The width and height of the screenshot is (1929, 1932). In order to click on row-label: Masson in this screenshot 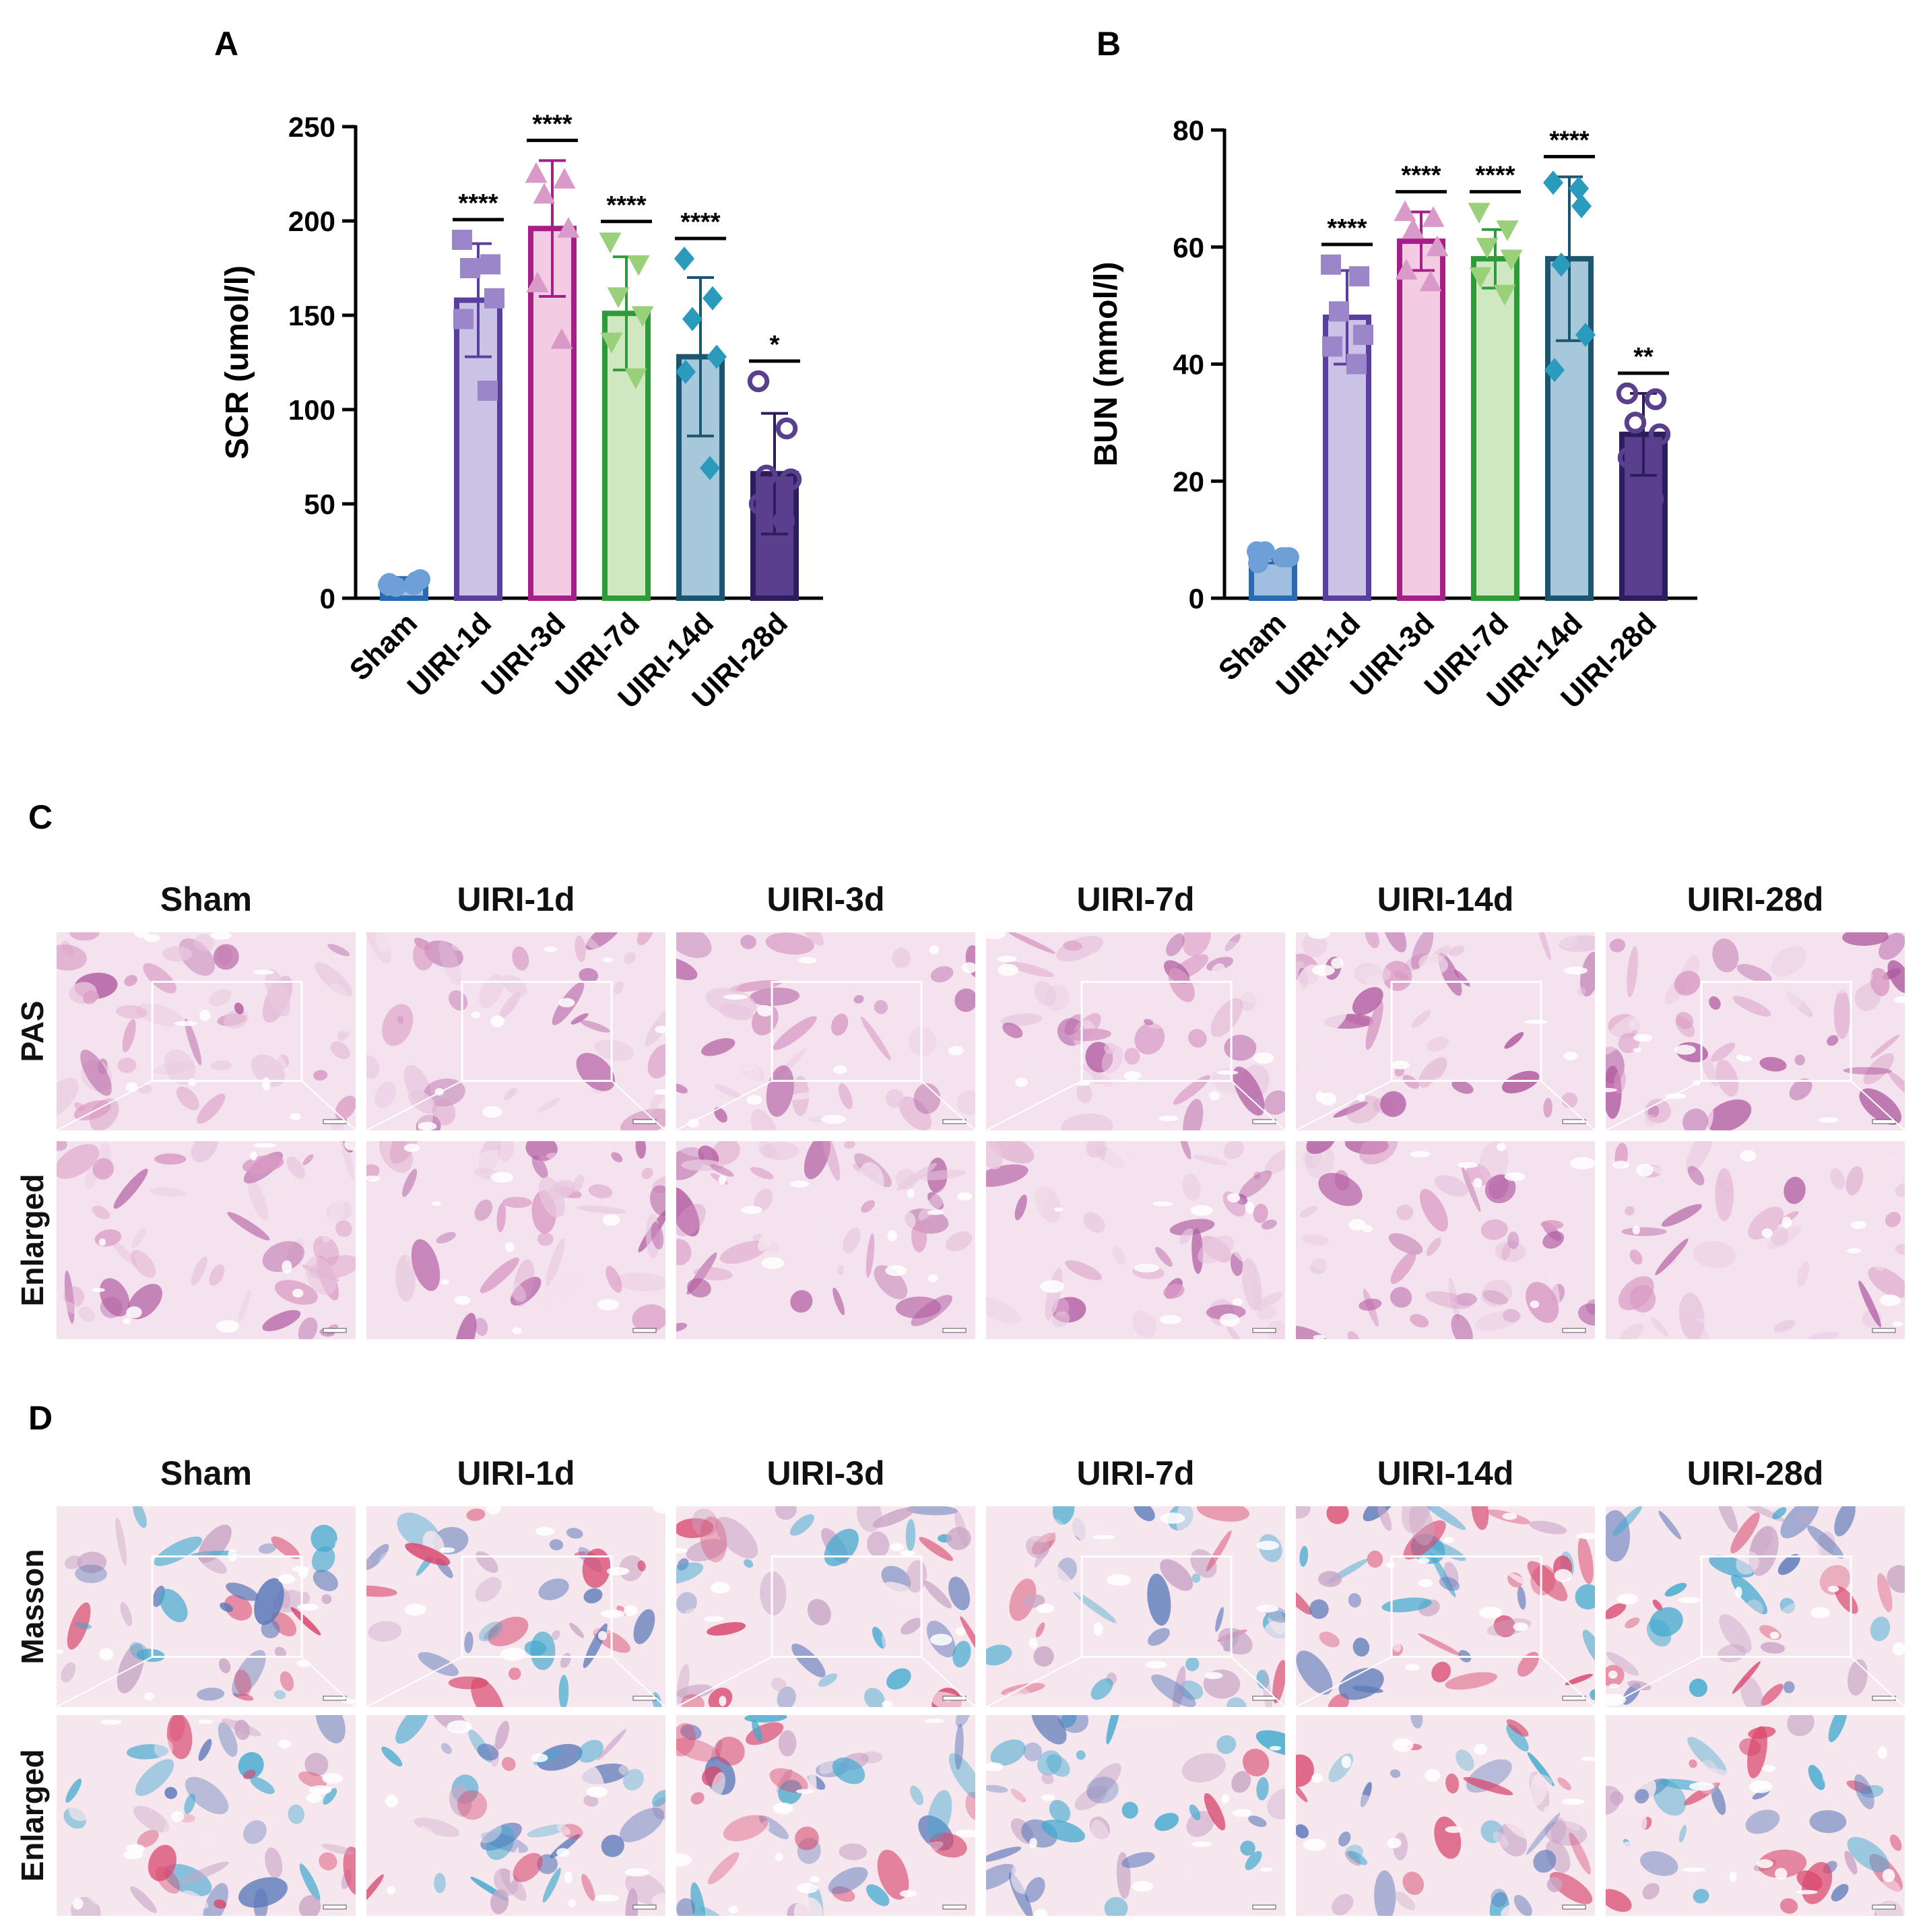, I will do `click(32, 1607)`.